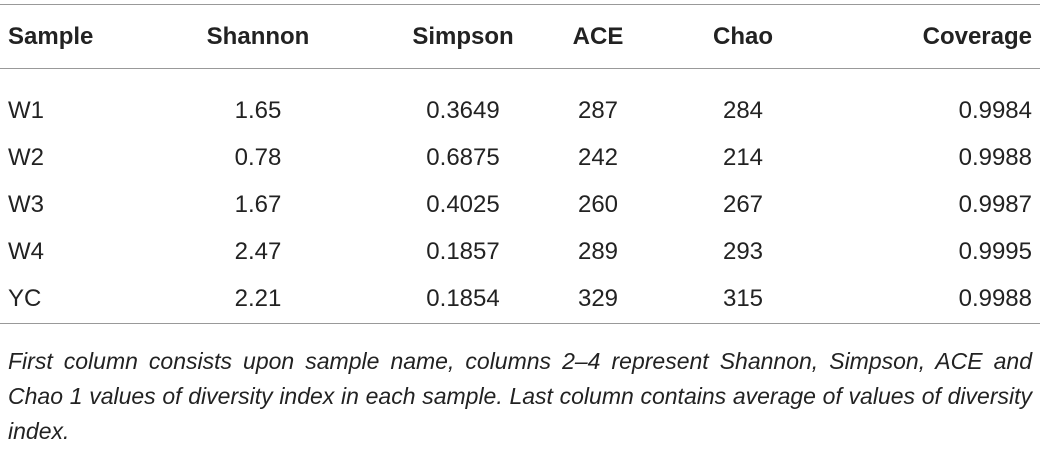 Image resolution: width=1040 pixels, height=460 pixels. I want to click on table-cell: 267, so click(743, 204).